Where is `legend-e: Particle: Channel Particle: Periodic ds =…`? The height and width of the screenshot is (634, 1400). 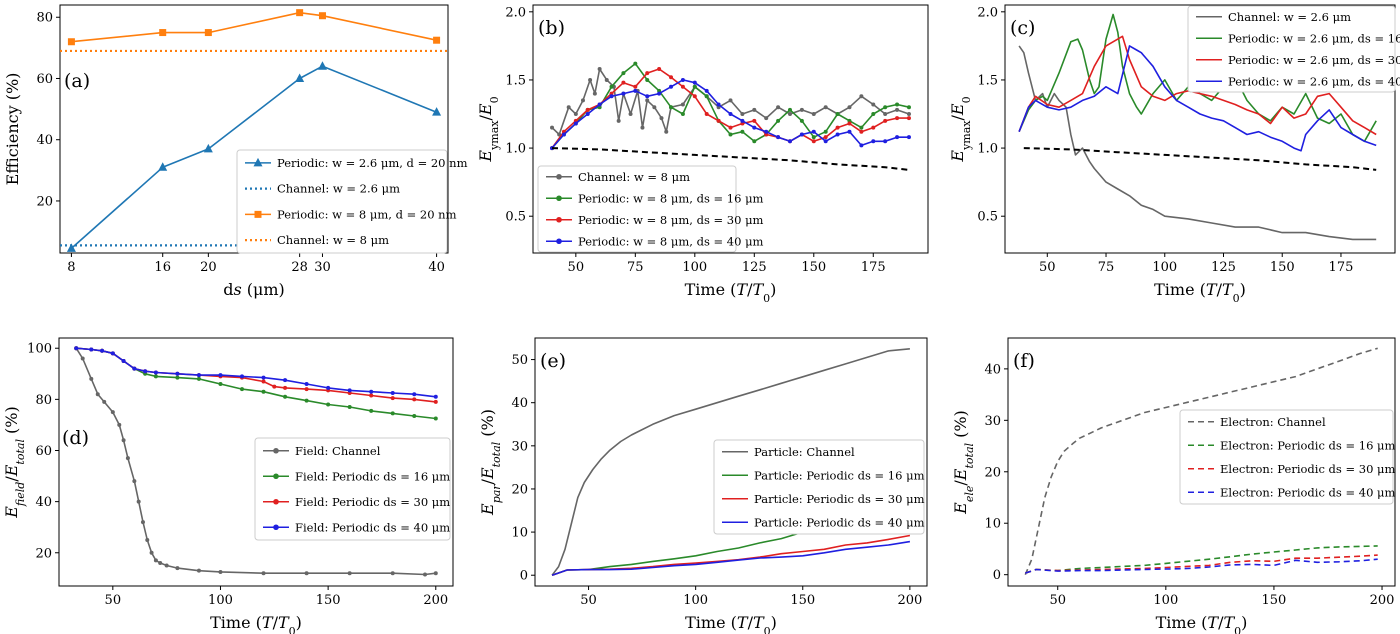
legend-e: Particle: Channel Particle: Periodic ds =… is located at coordinates (819, 487).